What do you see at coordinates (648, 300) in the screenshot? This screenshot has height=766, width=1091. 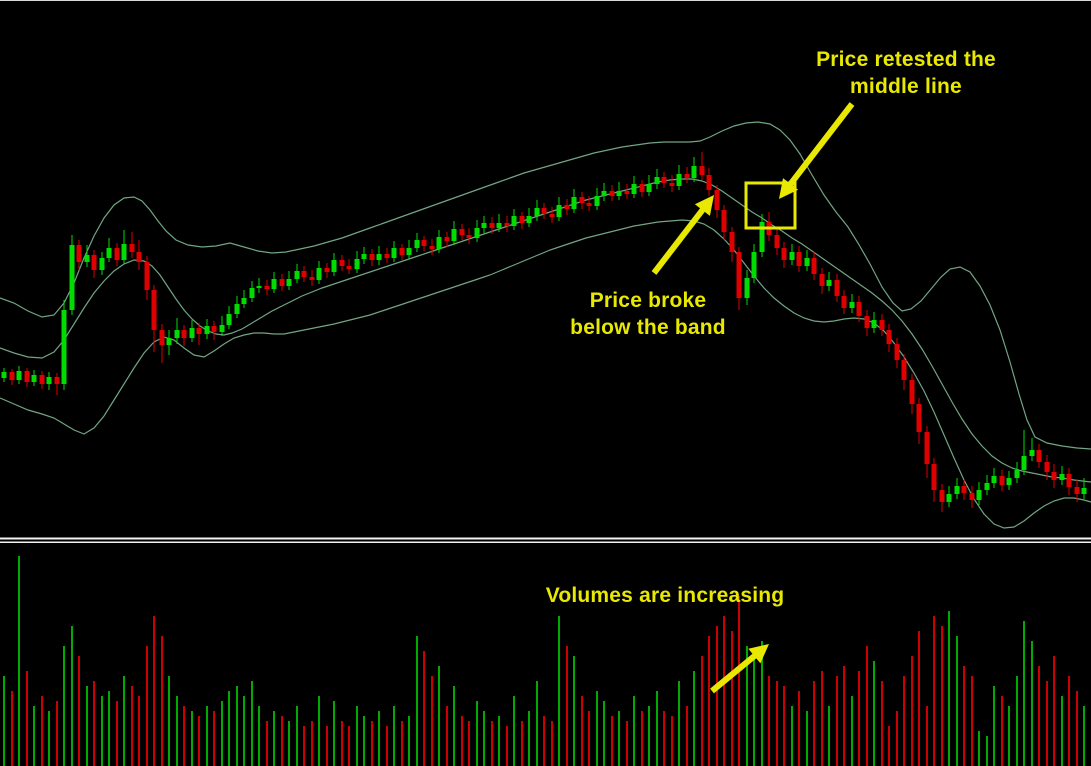 I see `annotation-broke-line1: Price broke` at bounding box center [648, 300].